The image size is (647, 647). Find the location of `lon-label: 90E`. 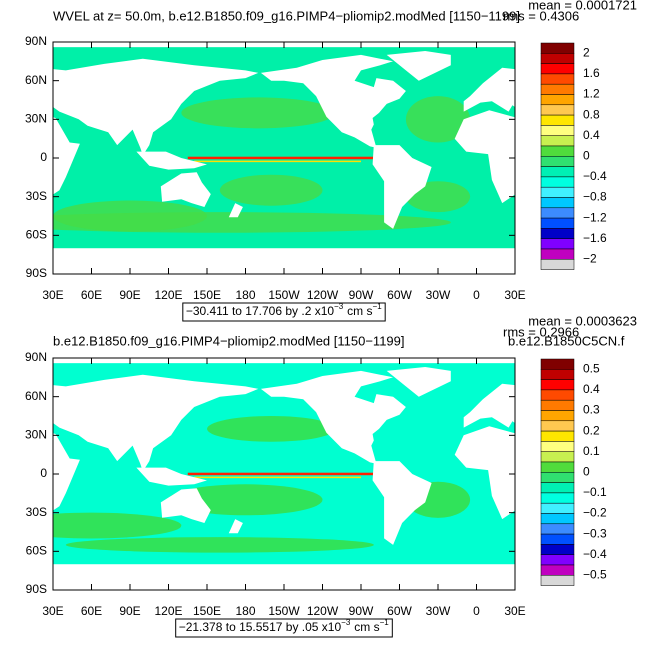

lon-label: 90E is located at coordinates (129, 611).